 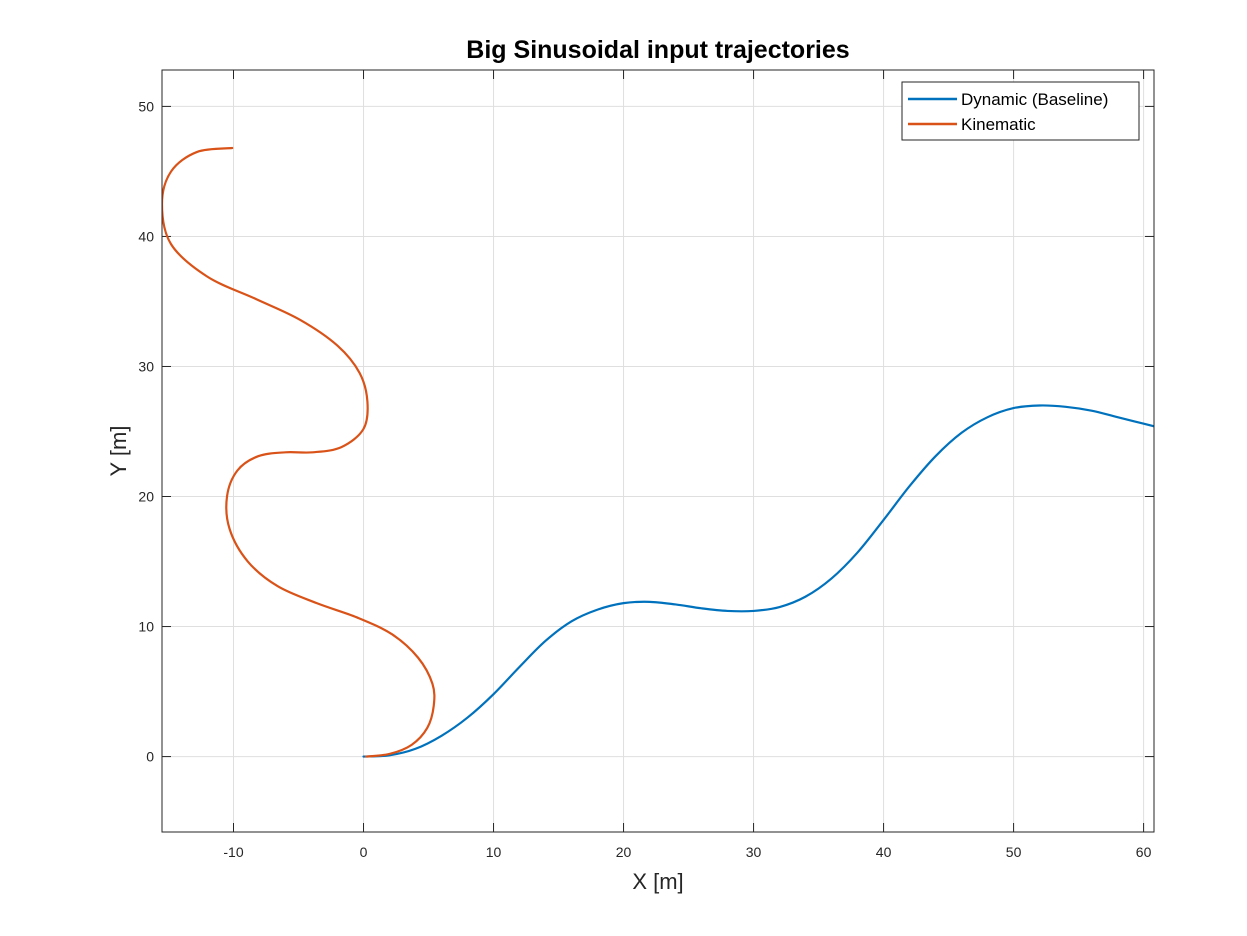 I want to click on series-line-kinematic, so click(x=299, y=452).